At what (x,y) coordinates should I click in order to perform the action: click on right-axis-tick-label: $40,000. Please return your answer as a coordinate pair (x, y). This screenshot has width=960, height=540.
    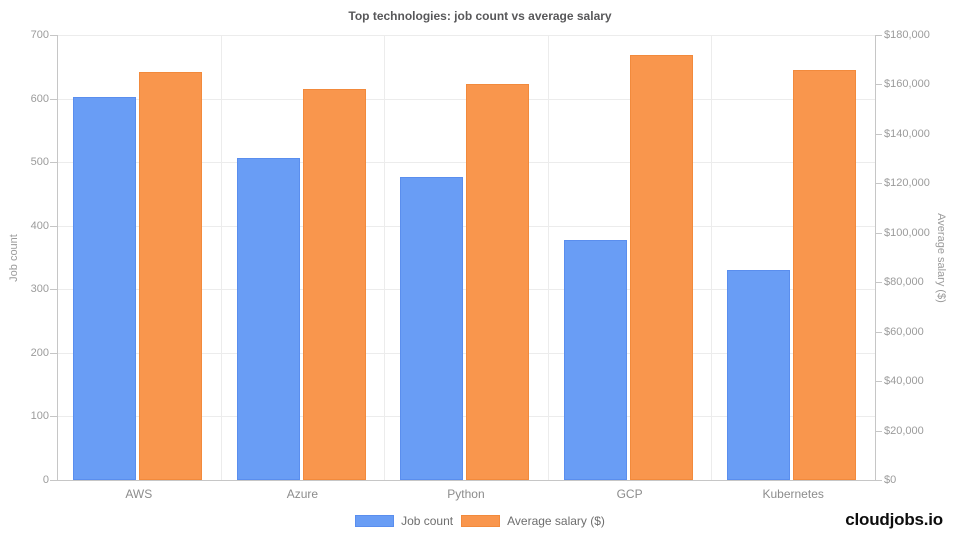
    Looking at the image, I should click on (904, 381).